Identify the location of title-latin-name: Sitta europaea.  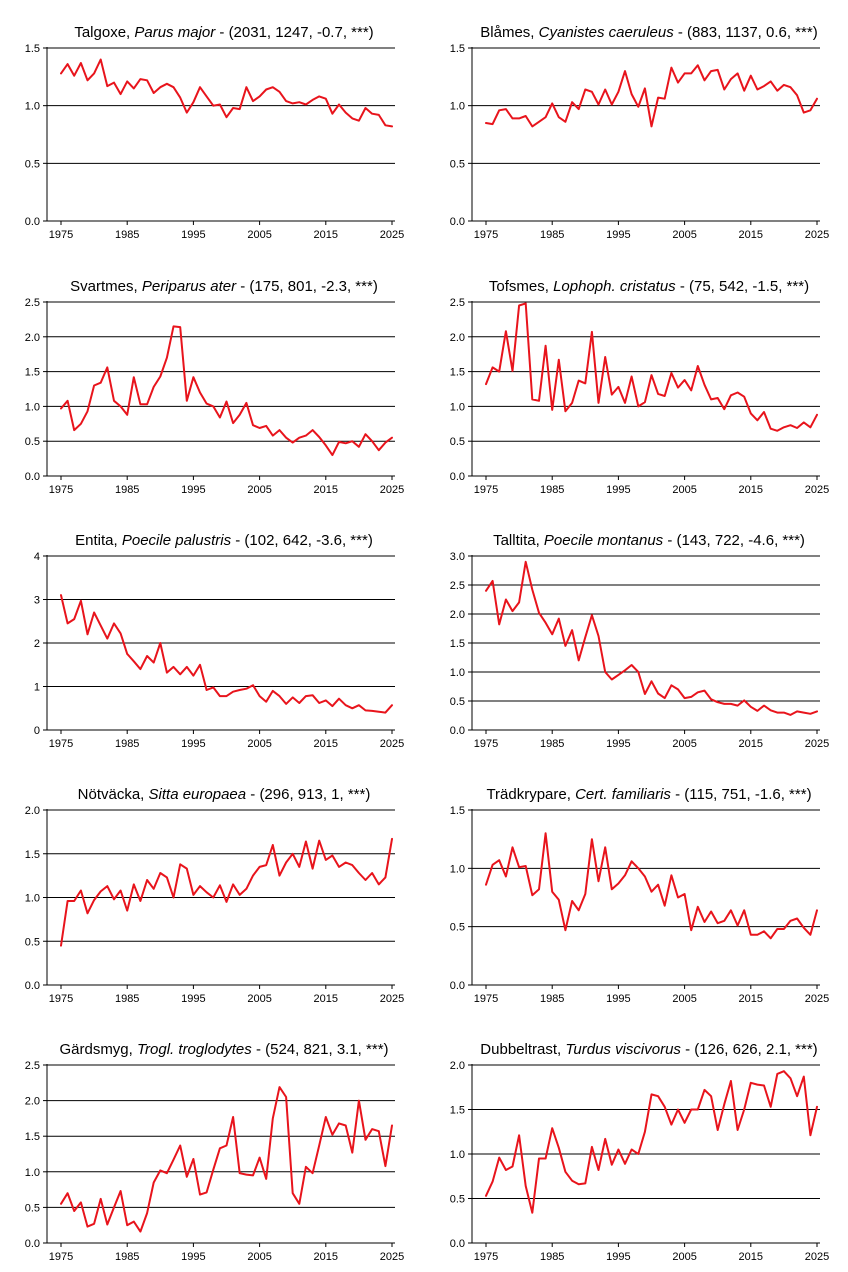
(198, 794).